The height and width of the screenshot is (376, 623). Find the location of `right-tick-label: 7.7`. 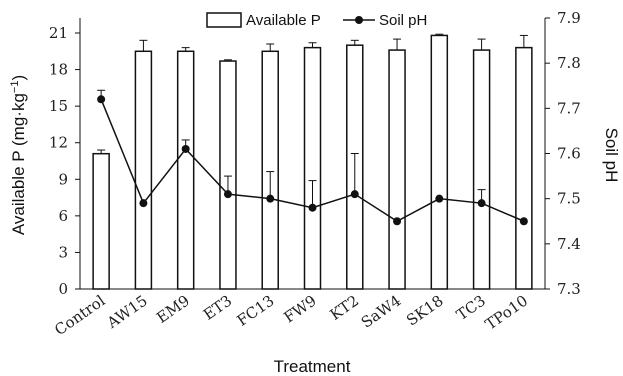

right-tick-label: 7.7 is located at coordinates (569, 108).